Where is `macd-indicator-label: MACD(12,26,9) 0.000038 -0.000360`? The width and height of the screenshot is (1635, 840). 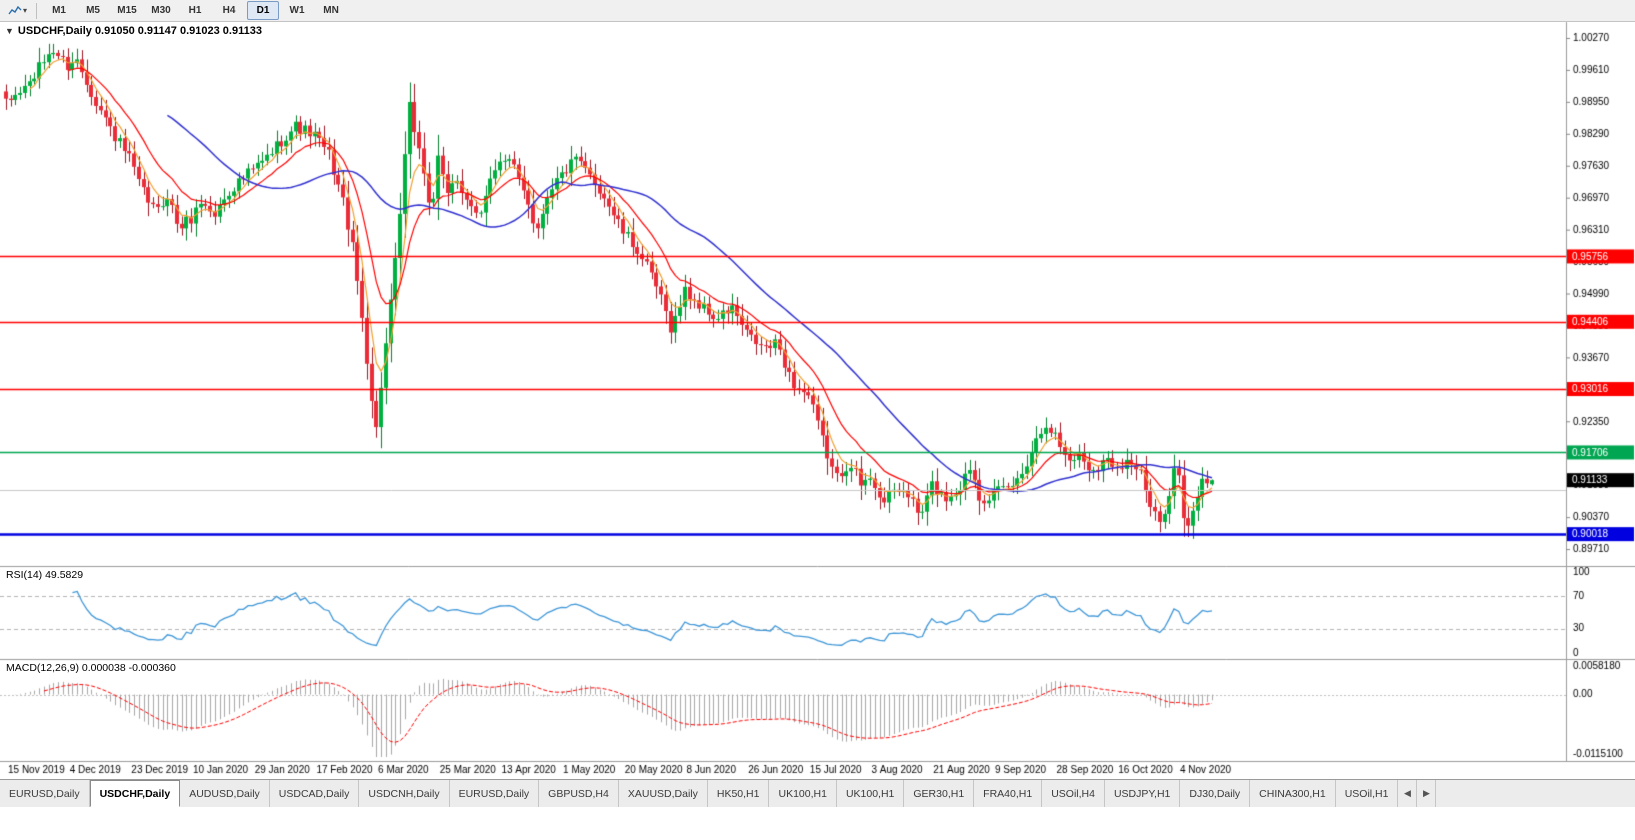 macd-indicator-label: MACD(12,26,9) 0.000038 -0.000360 is located at coordinates (91, 668).